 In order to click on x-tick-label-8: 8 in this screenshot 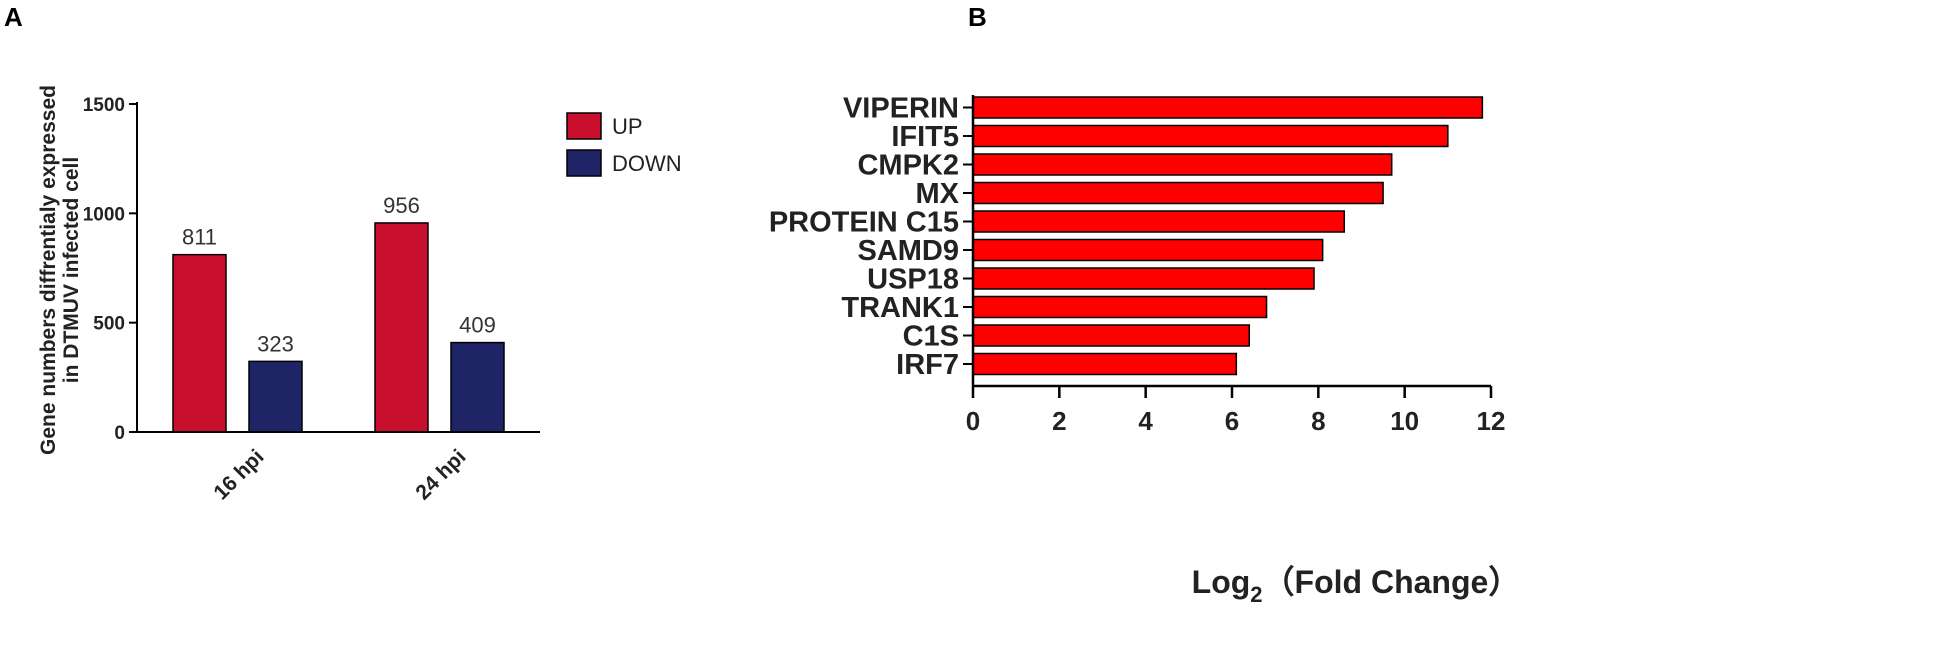, I will do `click(1318, 421)`.